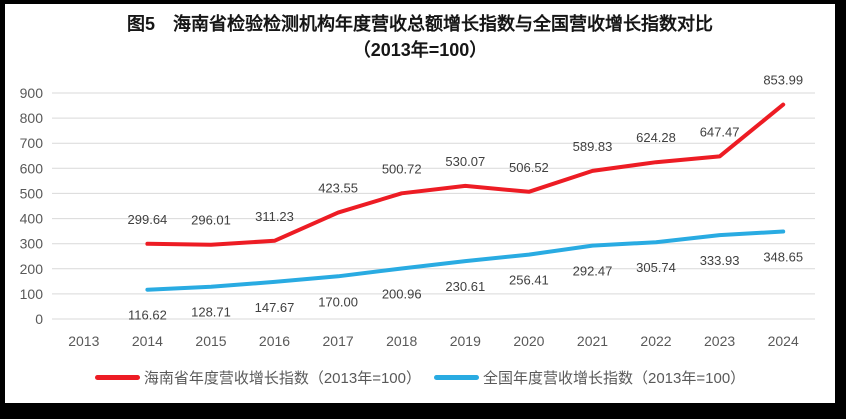  What do you see at coordinates (402, 294) in the screenshot?
I see `data-label: 200.96` at bounding box center [402, 294].